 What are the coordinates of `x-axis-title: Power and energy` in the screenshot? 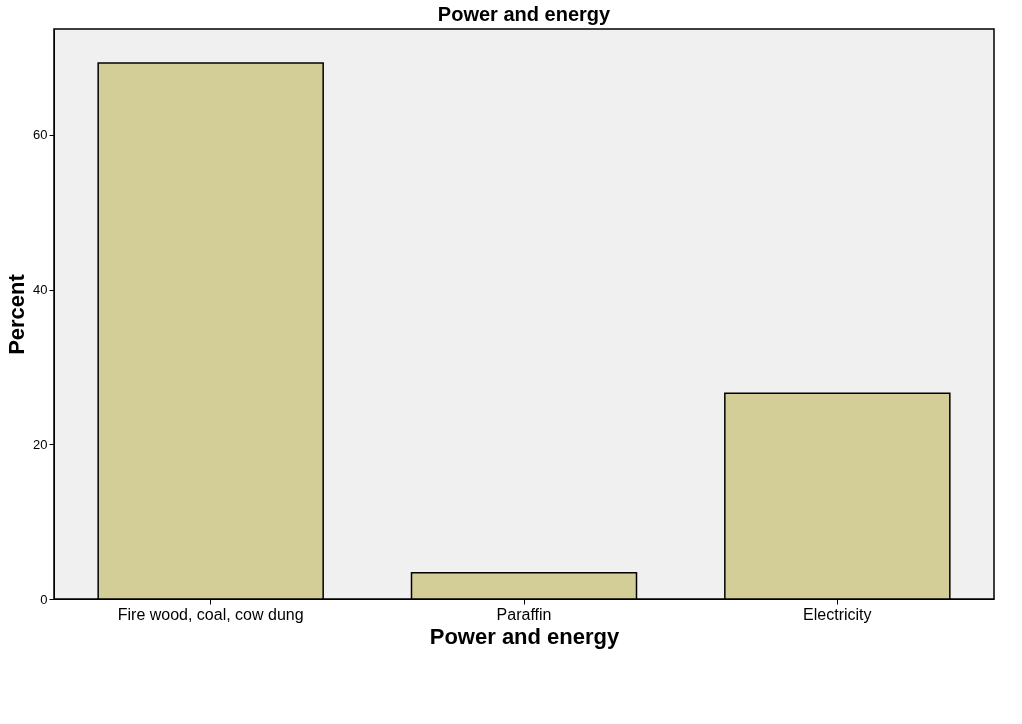 It's located at (525, 636).